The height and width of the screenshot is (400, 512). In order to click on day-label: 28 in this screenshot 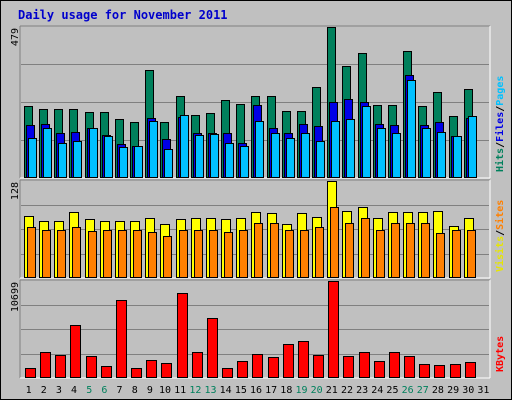, I will do `click(438, 390)`.